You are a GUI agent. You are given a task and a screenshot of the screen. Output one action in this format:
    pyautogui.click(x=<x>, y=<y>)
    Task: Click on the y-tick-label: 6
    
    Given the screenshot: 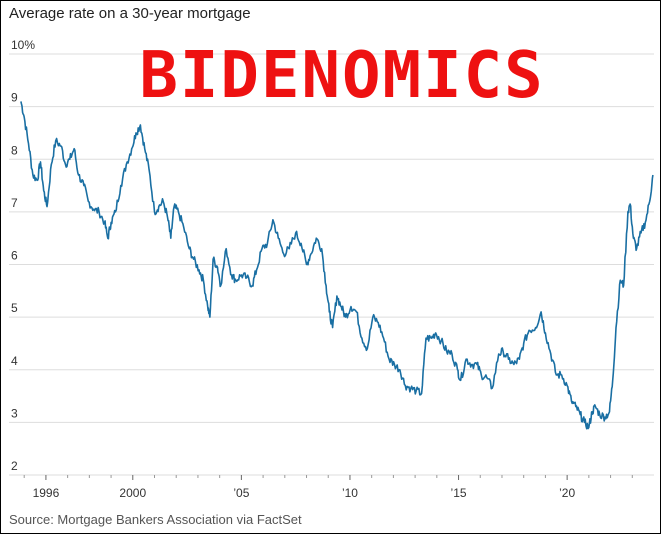 What is the action you would take?
    pyautogui.click(x=14, y=256)
    